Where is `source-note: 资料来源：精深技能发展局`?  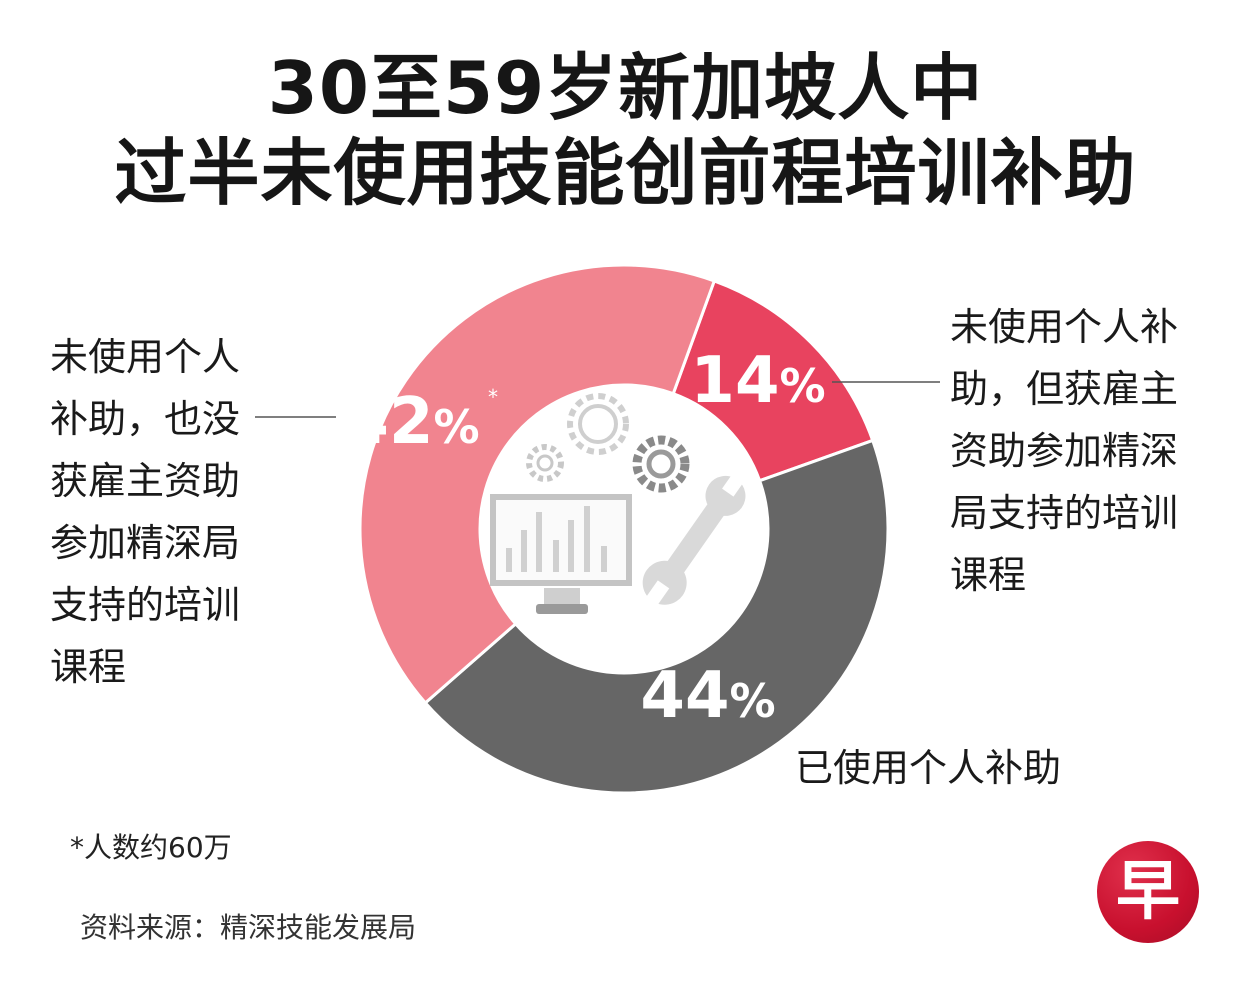
source-note: 资料来源：精深技能发展局 is located at coordinates (248, 927).